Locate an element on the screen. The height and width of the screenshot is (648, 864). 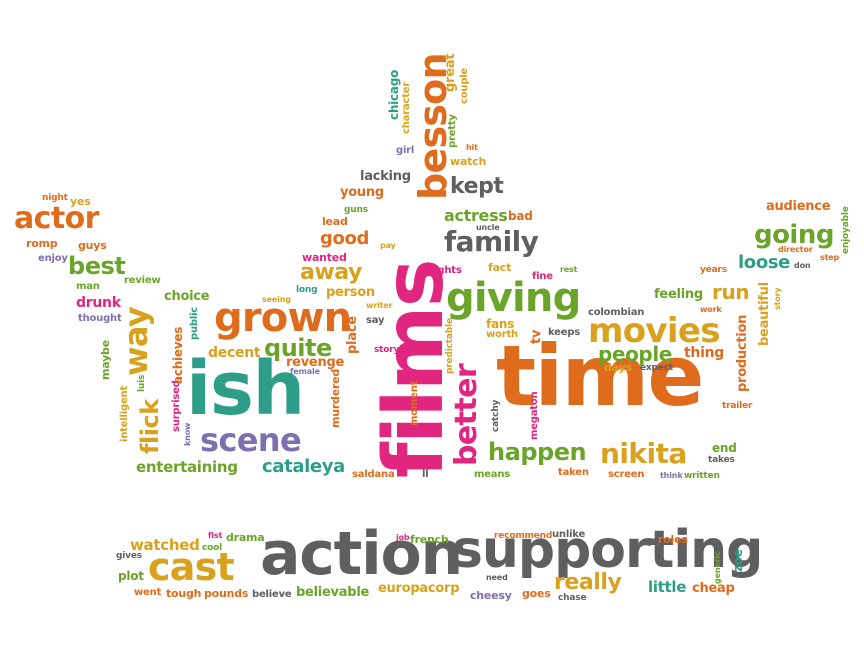
word-luis: luis is located at coordinates (142, 383).